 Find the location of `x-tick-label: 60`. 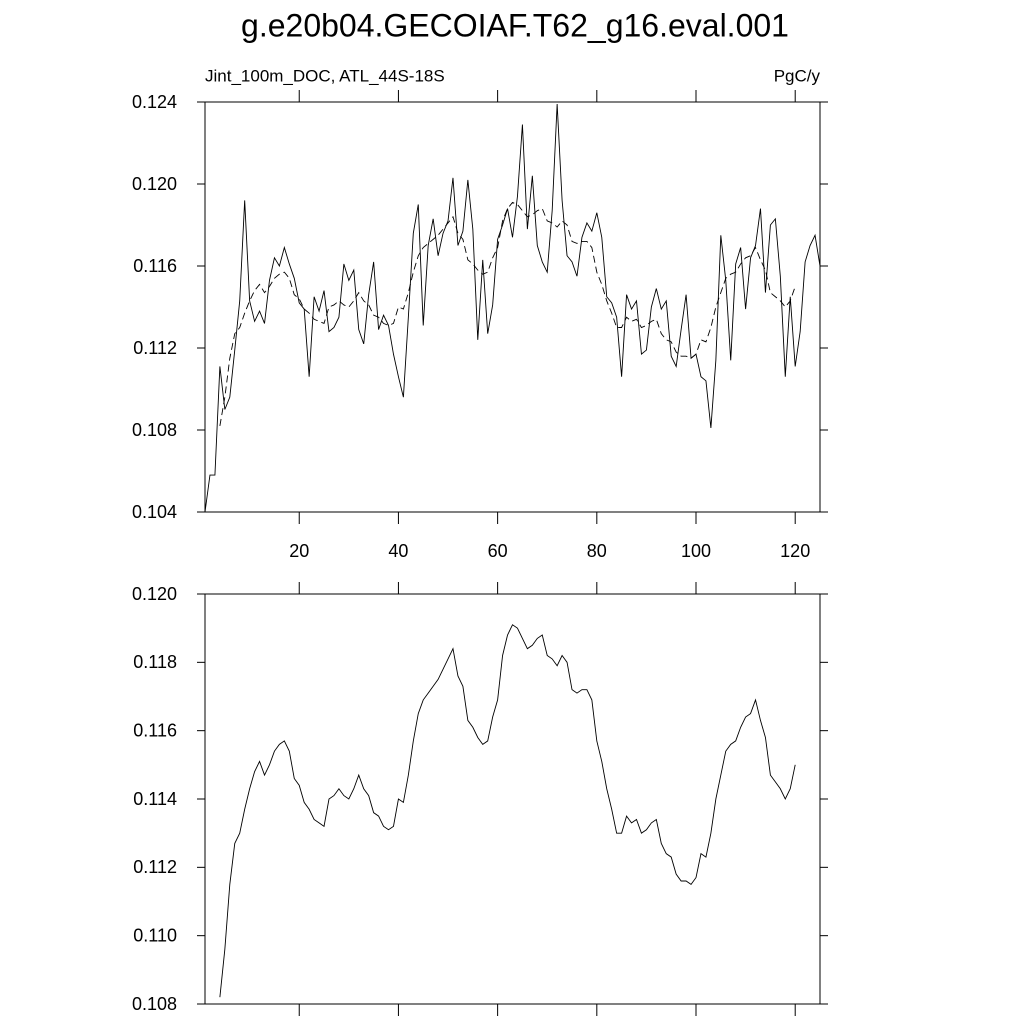

x-tick-label: 60 is located at coordinates (498, 551).